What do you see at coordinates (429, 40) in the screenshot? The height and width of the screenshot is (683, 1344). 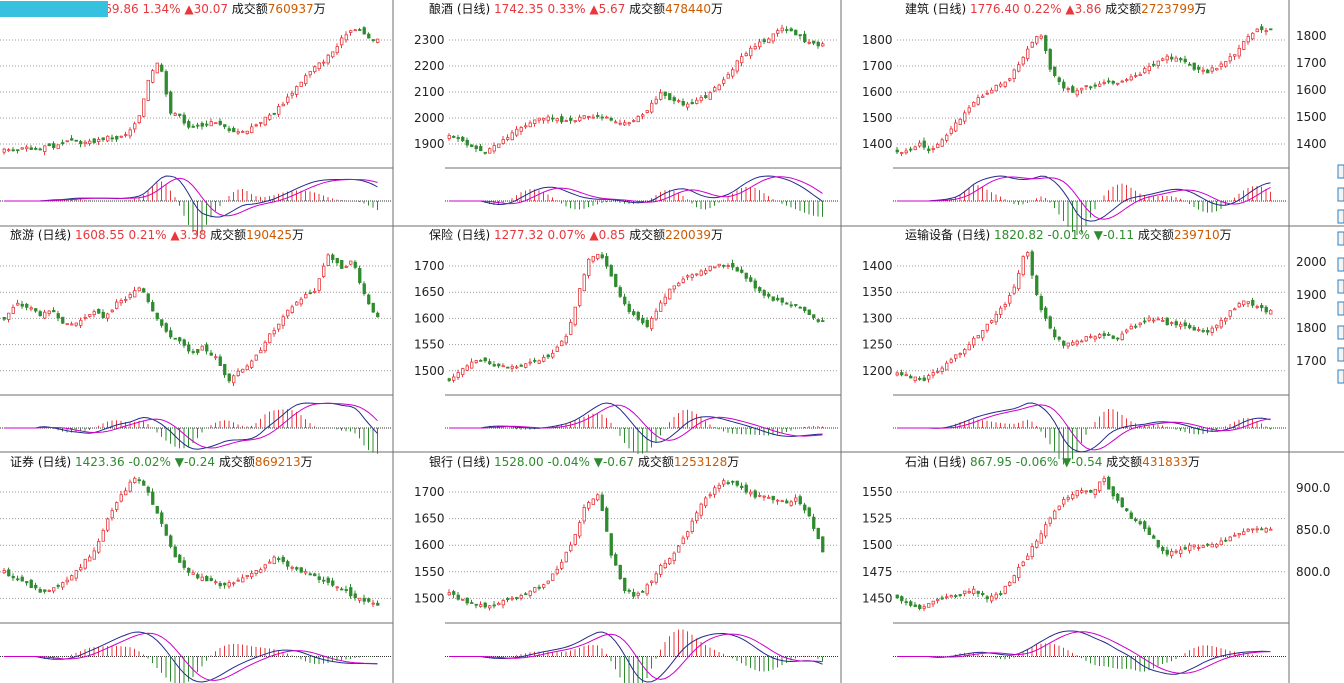 I see `y-tick-label: 2300` at bounding box center [429, 40].